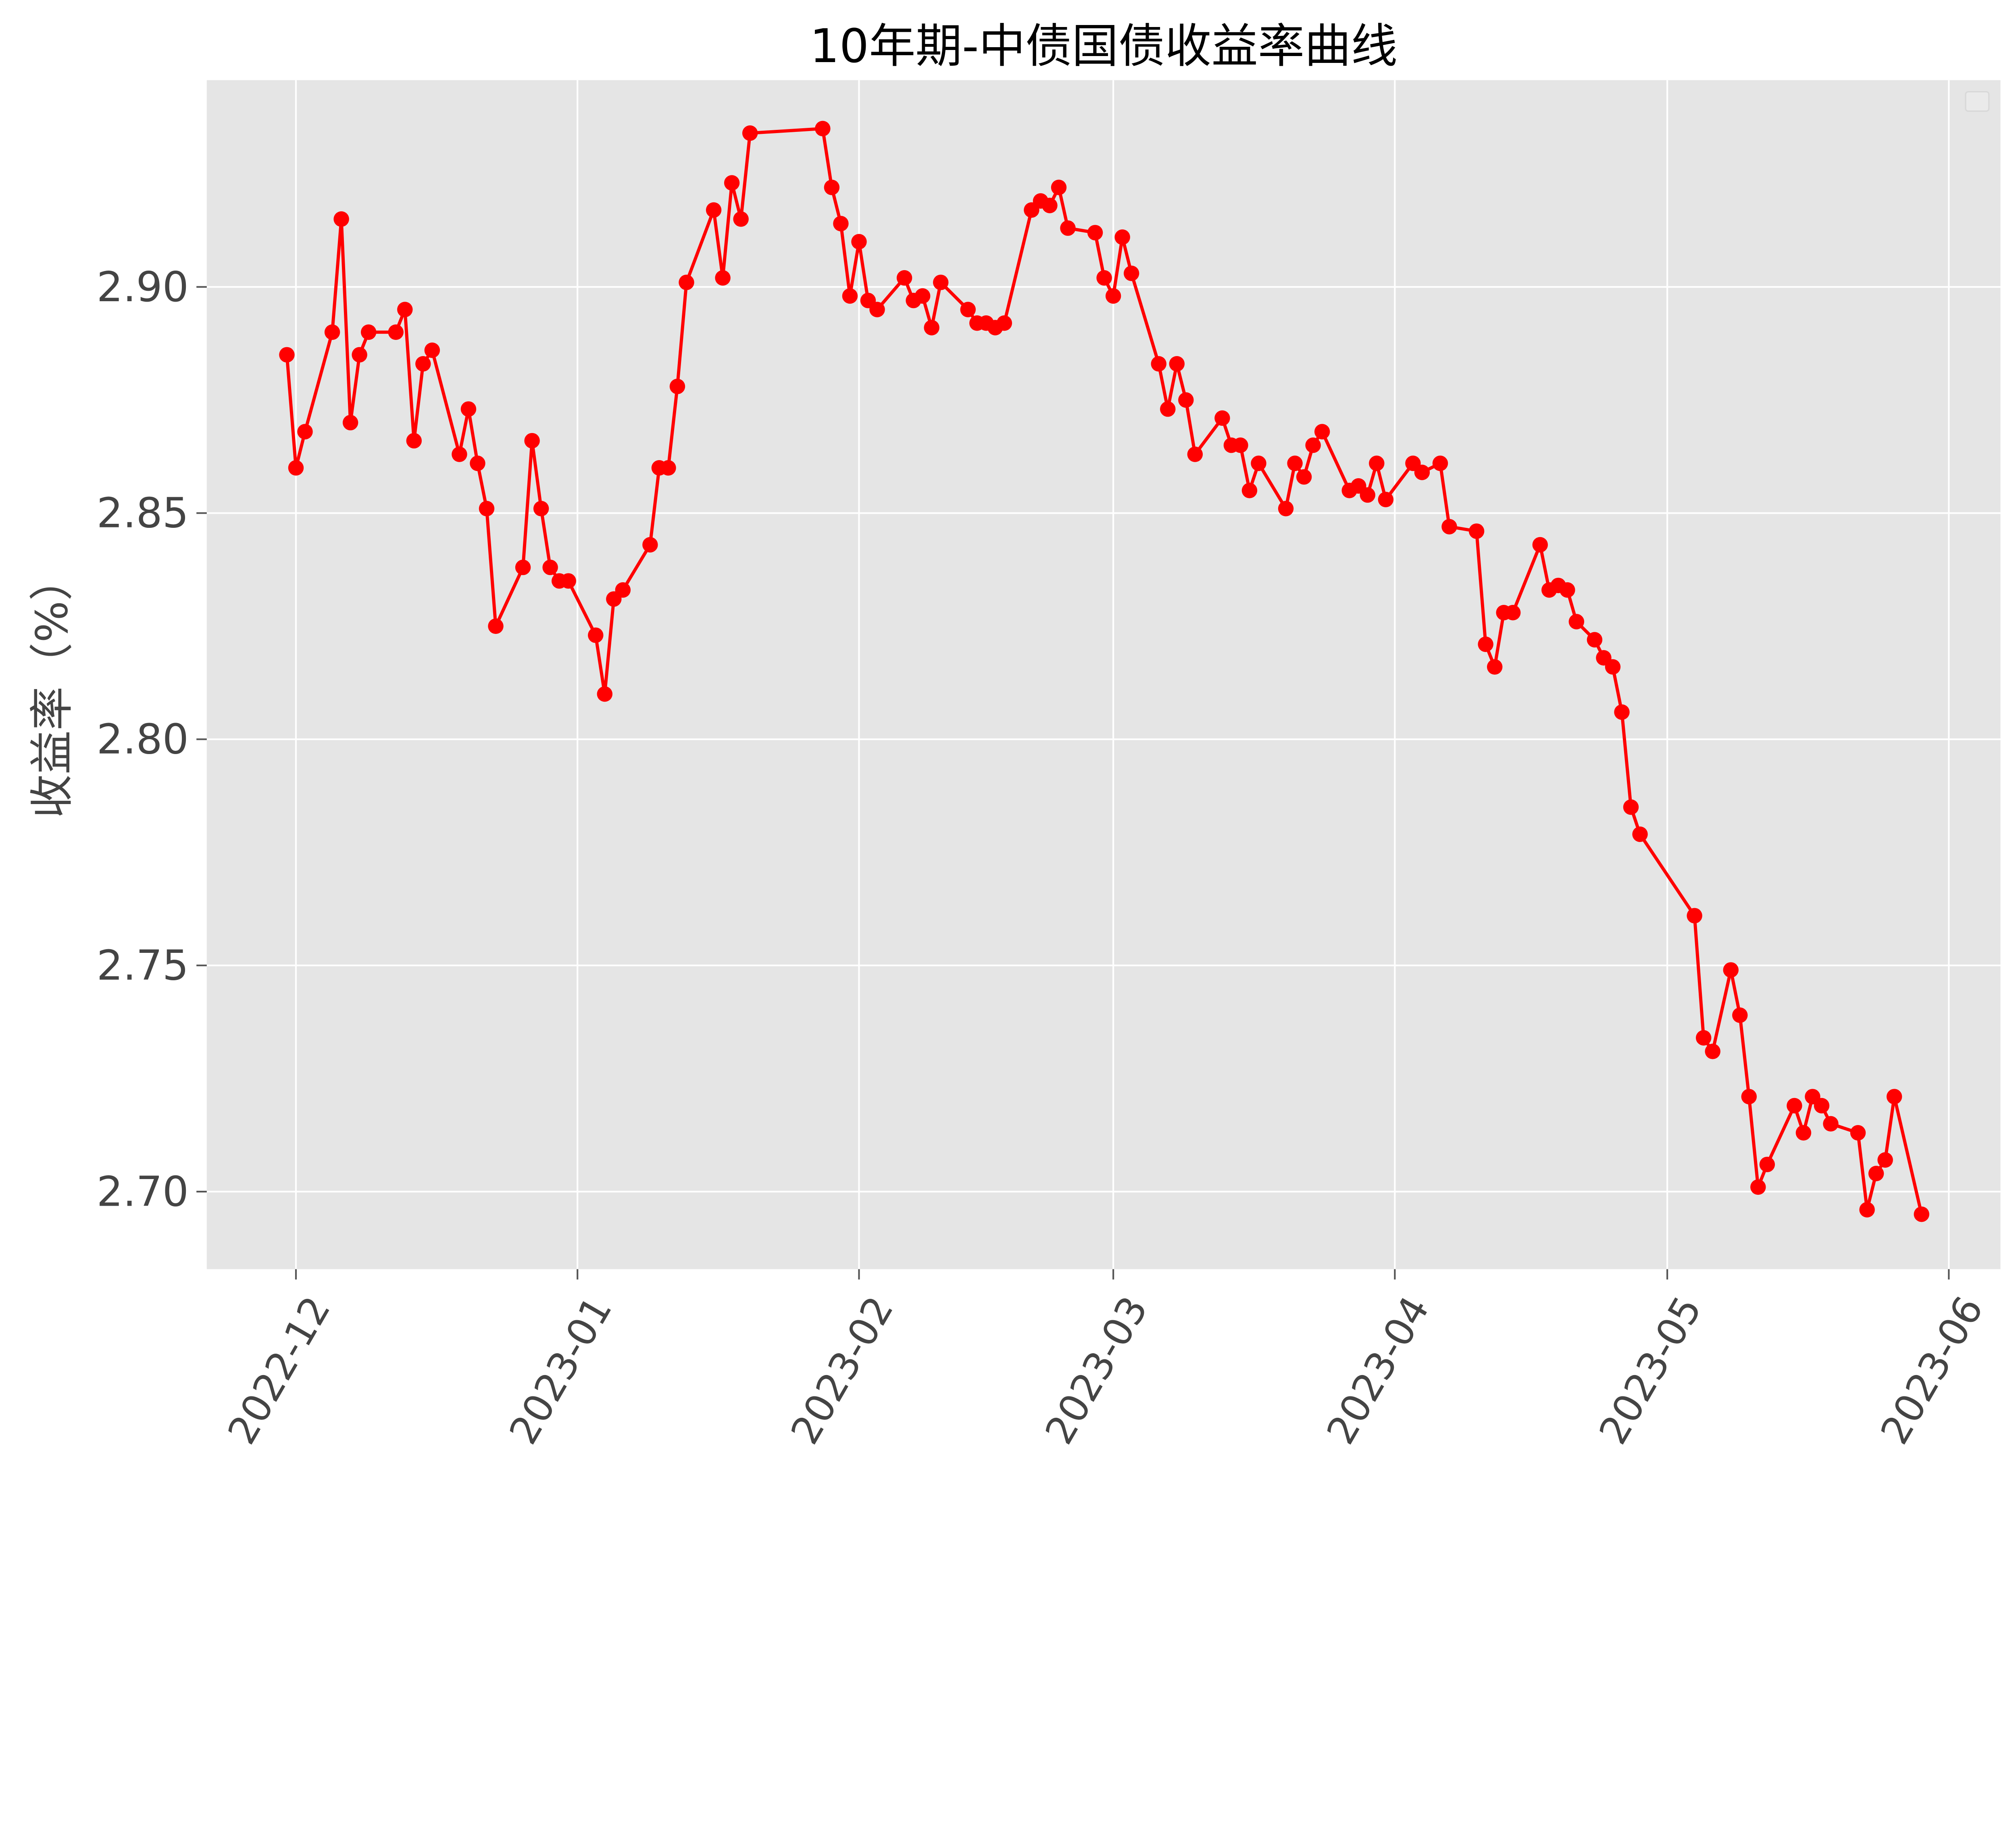 The height and width of the screenshot is (1844, 2016). I want to click on chart-title: 10年期-中债国债收益率曲线, so click(1104, 46).